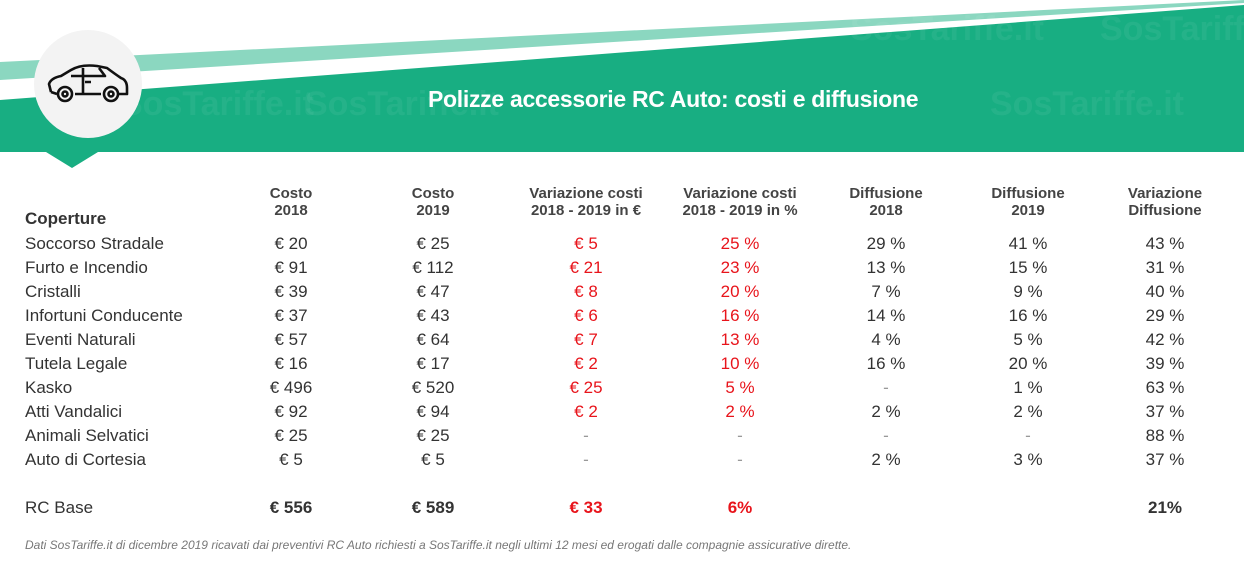  I want to click on table-cell: € 94, so click(433, 411).